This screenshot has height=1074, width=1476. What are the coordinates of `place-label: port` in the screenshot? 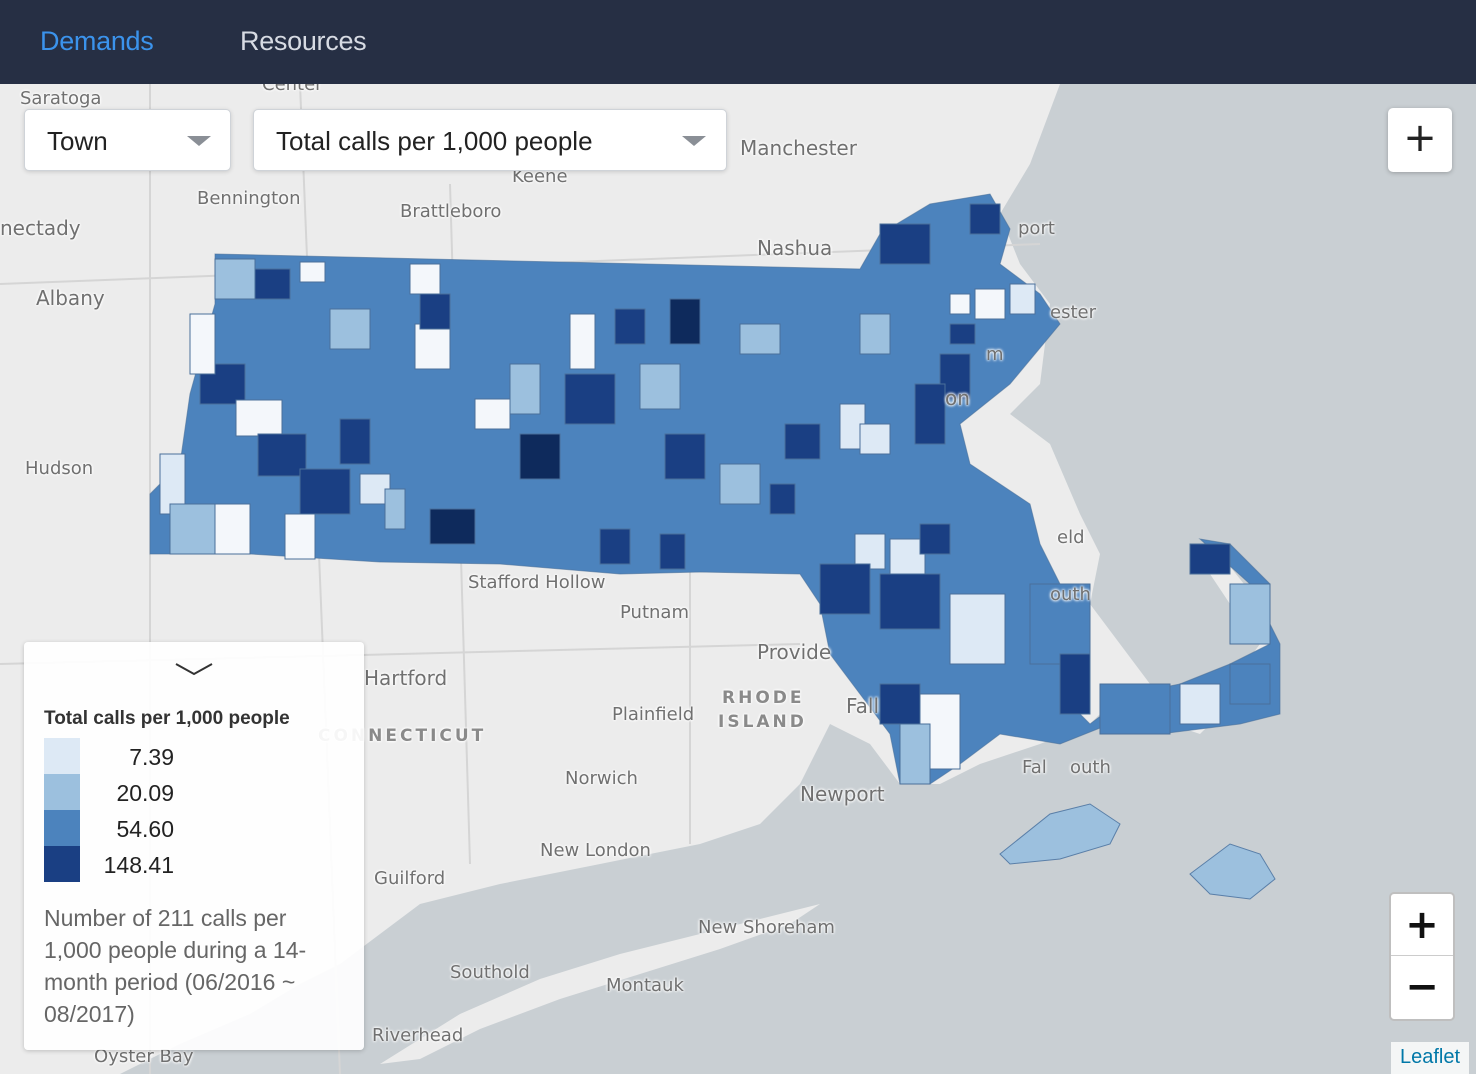 It's located at (1036, 228).